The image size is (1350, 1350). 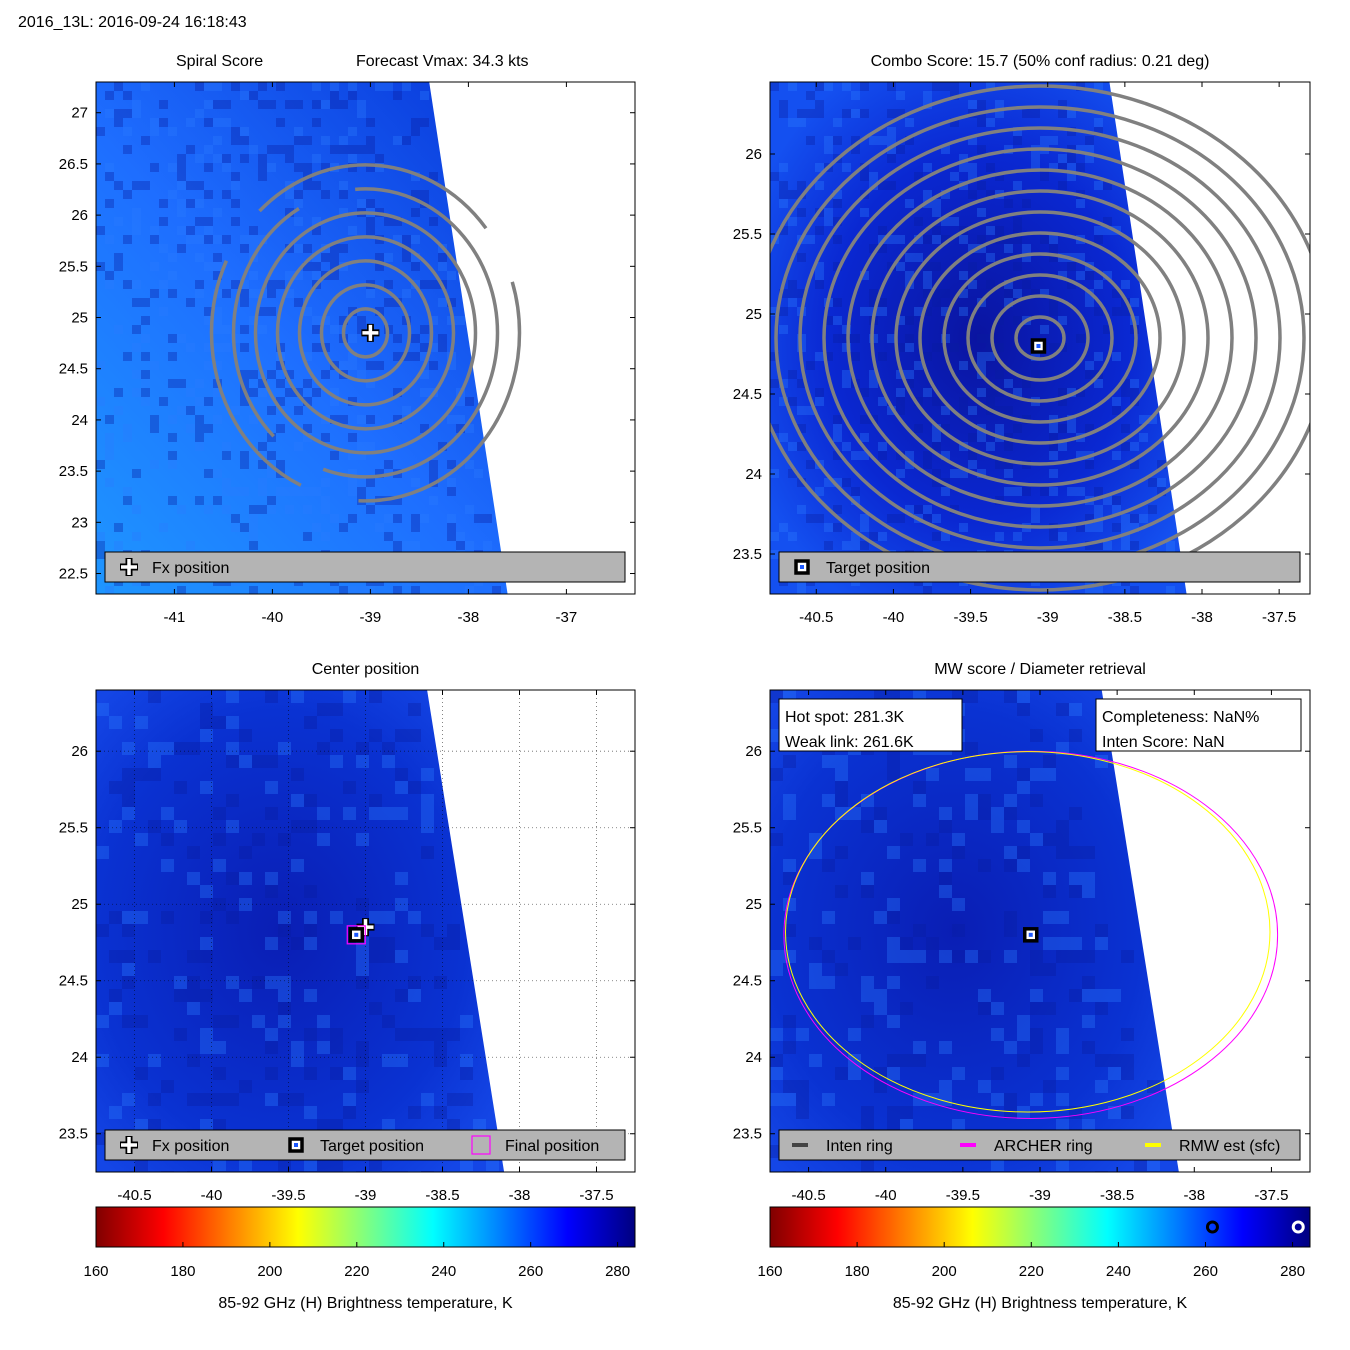 I want to click on colorbar-2-tick-label: 240, so click(x=1118, y=1271).